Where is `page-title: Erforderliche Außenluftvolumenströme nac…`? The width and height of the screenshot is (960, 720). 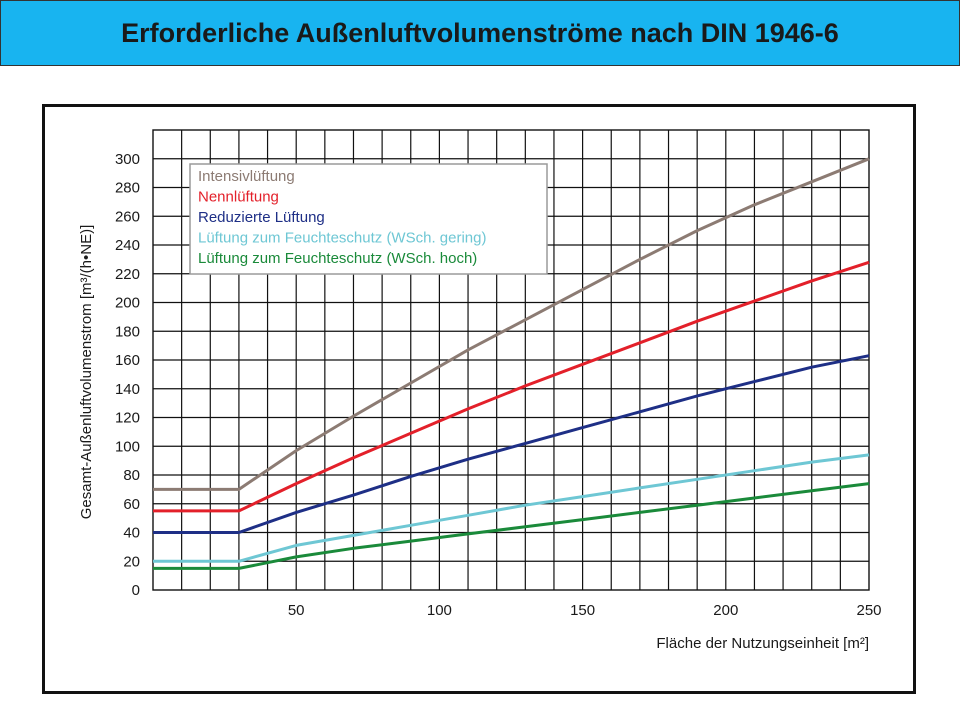 page-title: Erforderliche Außenluftvolumenströme nac… is located at coordinates (480, 32).